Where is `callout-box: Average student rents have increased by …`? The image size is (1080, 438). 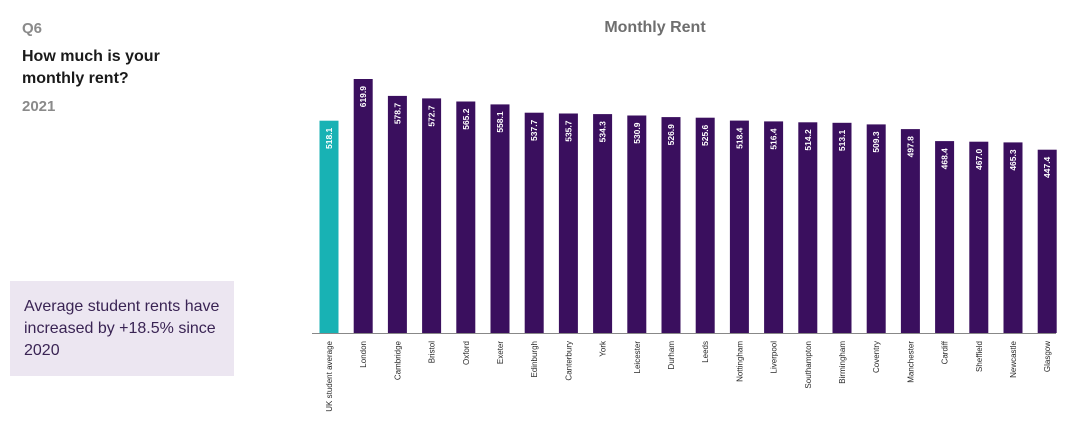 callout-box: Average student rents have increased by … is located at coordinates (122, 328).